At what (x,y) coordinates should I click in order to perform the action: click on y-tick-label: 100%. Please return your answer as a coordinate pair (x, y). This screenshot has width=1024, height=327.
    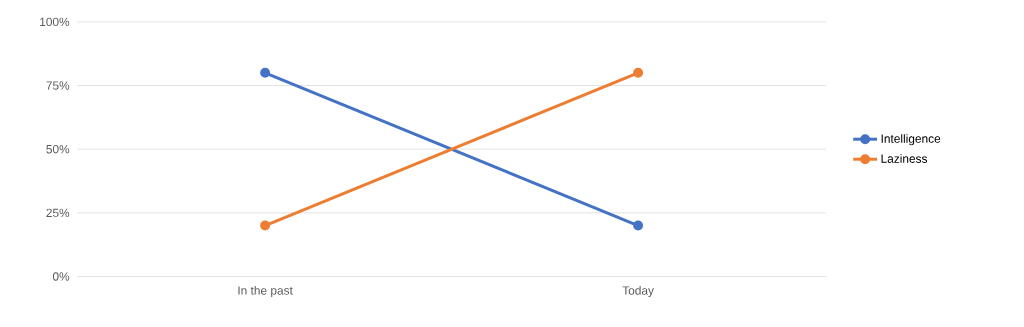
    Looking at the image, I should click on (55, 21).